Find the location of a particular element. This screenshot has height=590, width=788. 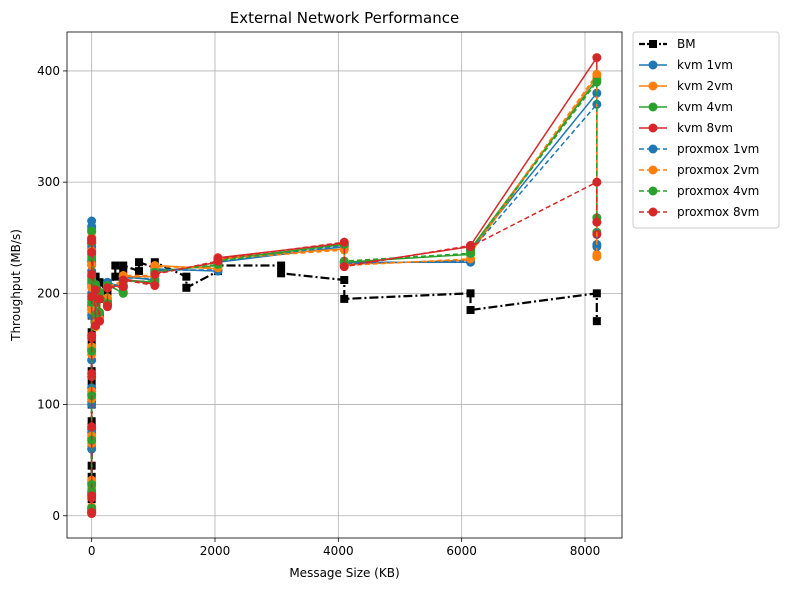

x-tick-label: 4000 is located at coordinates (338, 551).